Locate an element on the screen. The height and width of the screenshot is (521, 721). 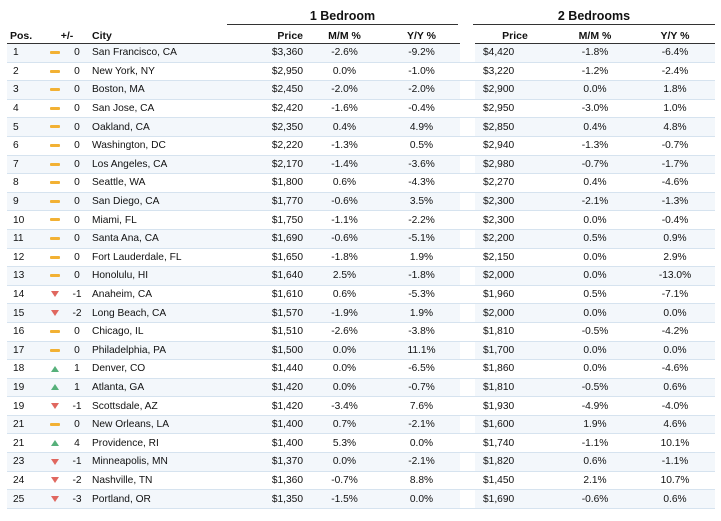
cell-mm-2br: 1.9% is located at coordinates (595, 425).